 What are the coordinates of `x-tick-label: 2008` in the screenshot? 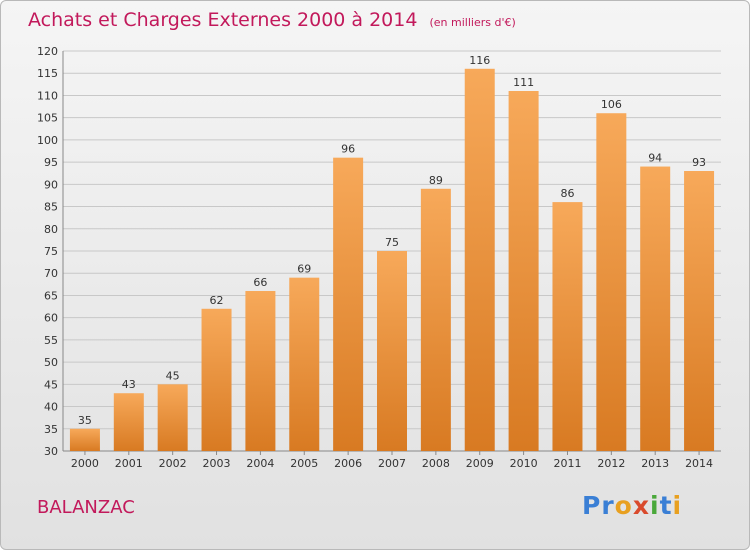 It's located at (436, 463).